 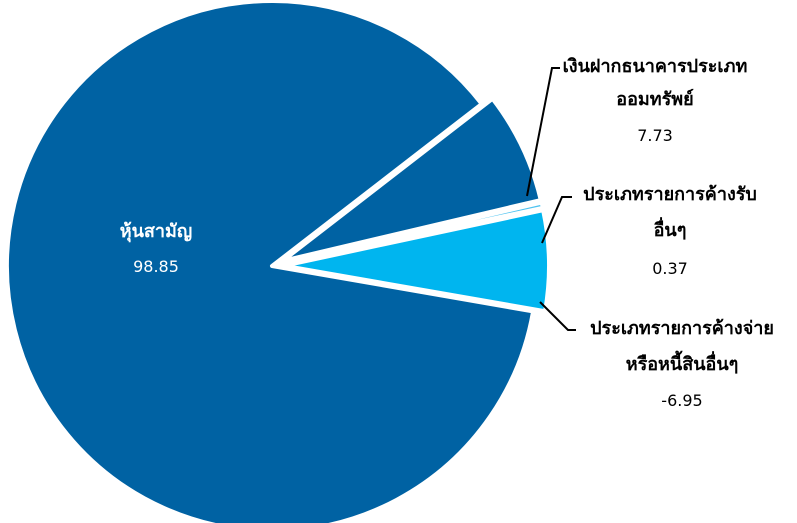 What do you see at coordinates (556, 220) in the screenshot?
I see `leader-line-receivables` at bounding box center [556, 220].